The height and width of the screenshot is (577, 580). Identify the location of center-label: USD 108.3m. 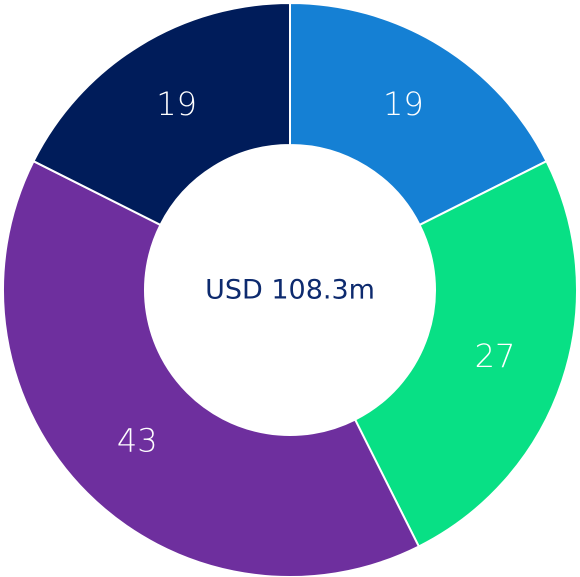
(290, 290).